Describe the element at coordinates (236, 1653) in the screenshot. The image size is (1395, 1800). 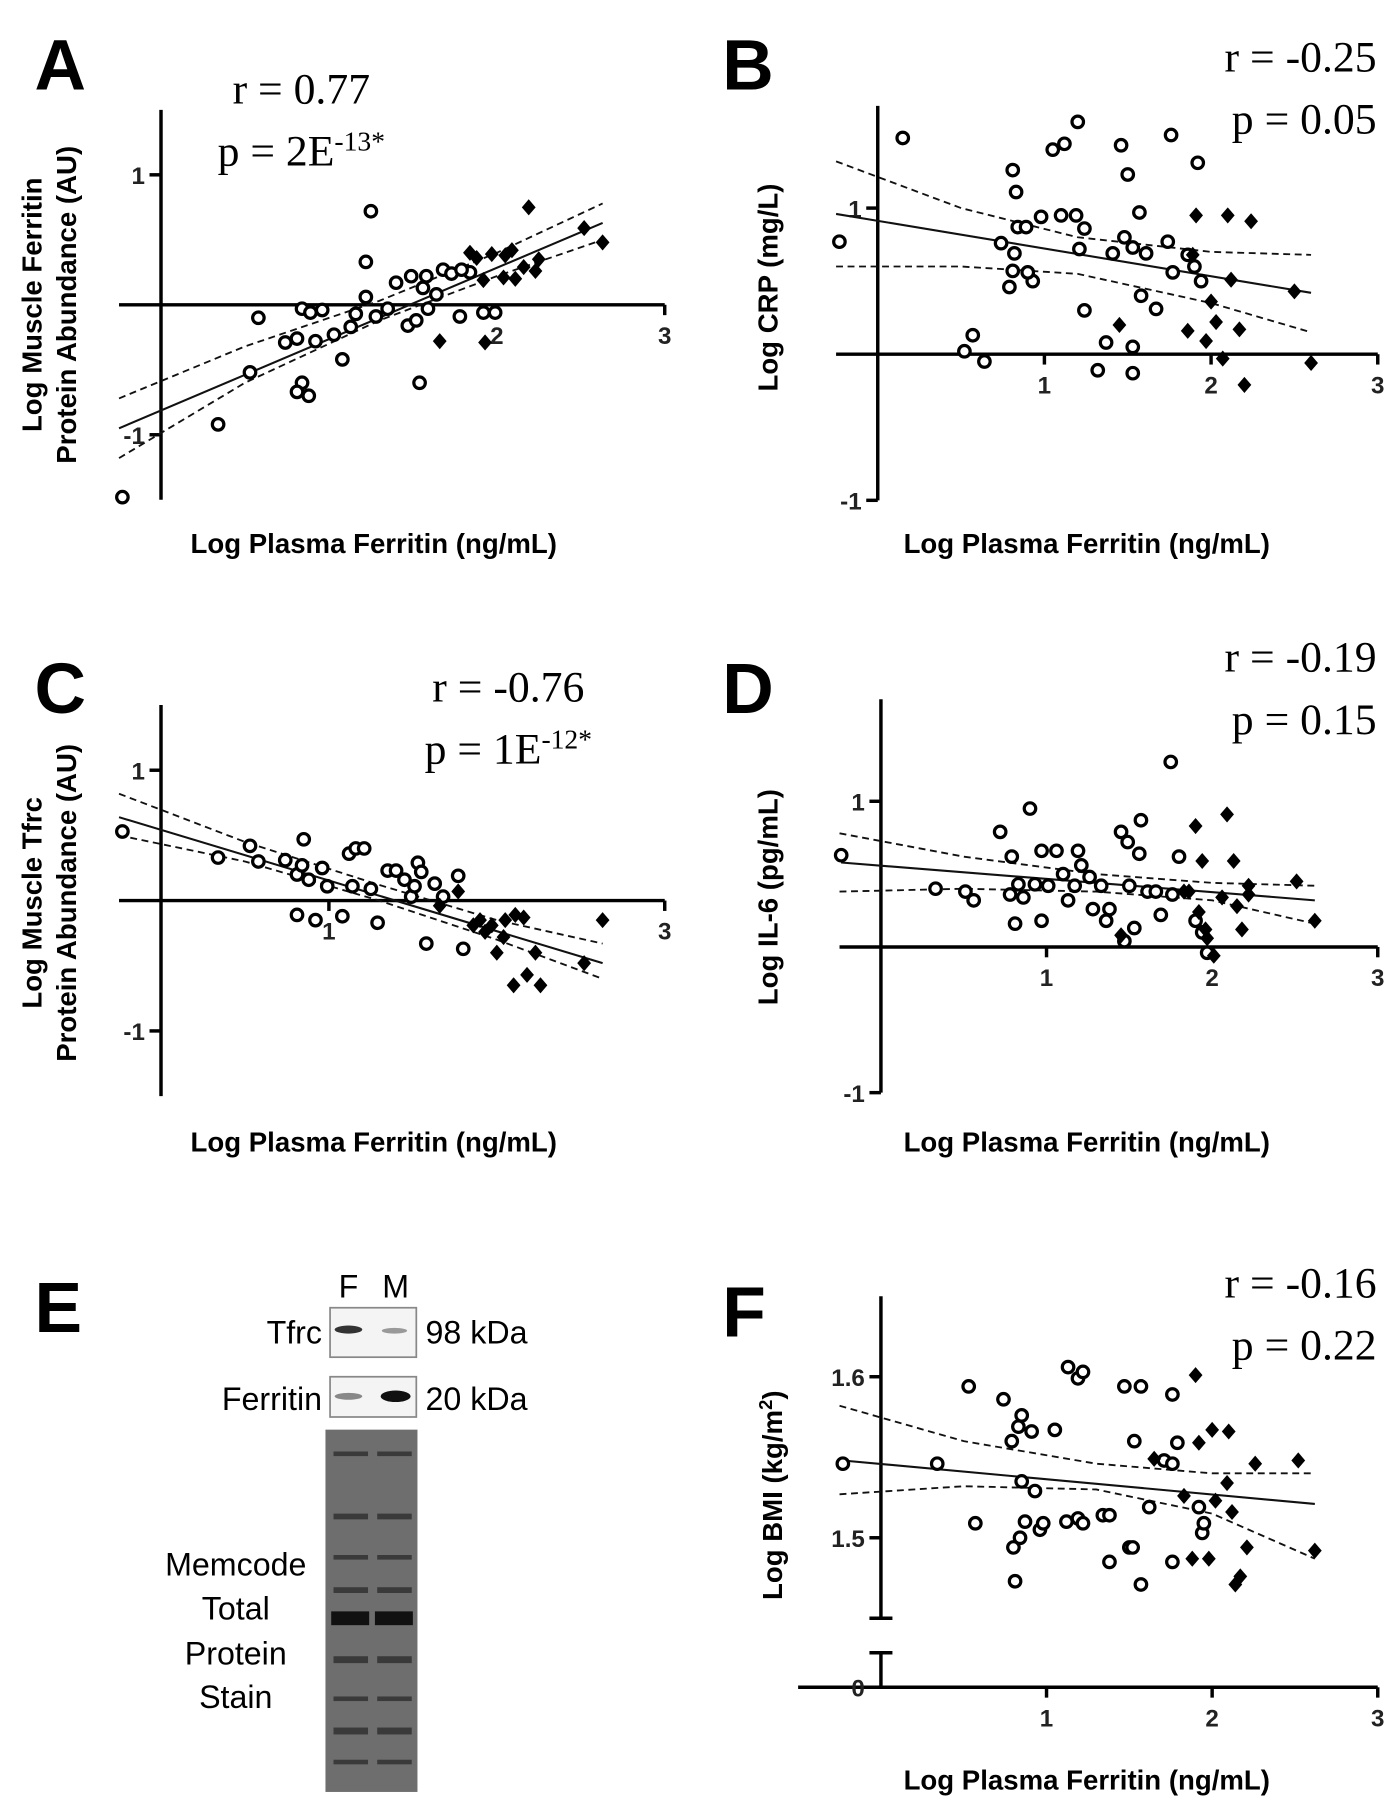
I see `stain-label: Protein` at that location.